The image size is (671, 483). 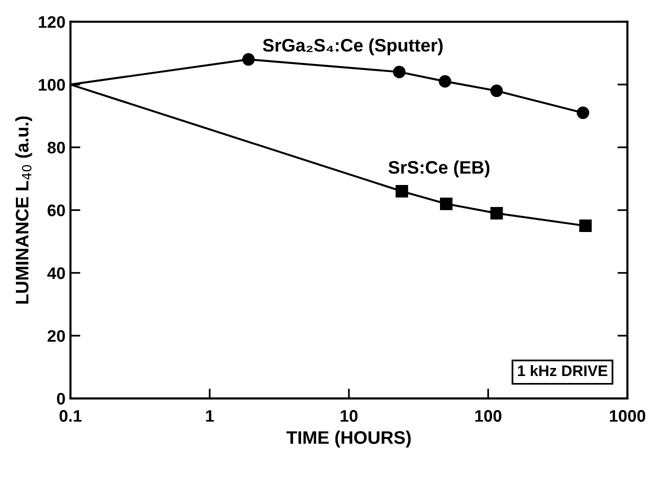 What do you see at coordinates (56, 210) in the screenshot?
I see `y-tick-label: 60` at bounding box center [56, 210].